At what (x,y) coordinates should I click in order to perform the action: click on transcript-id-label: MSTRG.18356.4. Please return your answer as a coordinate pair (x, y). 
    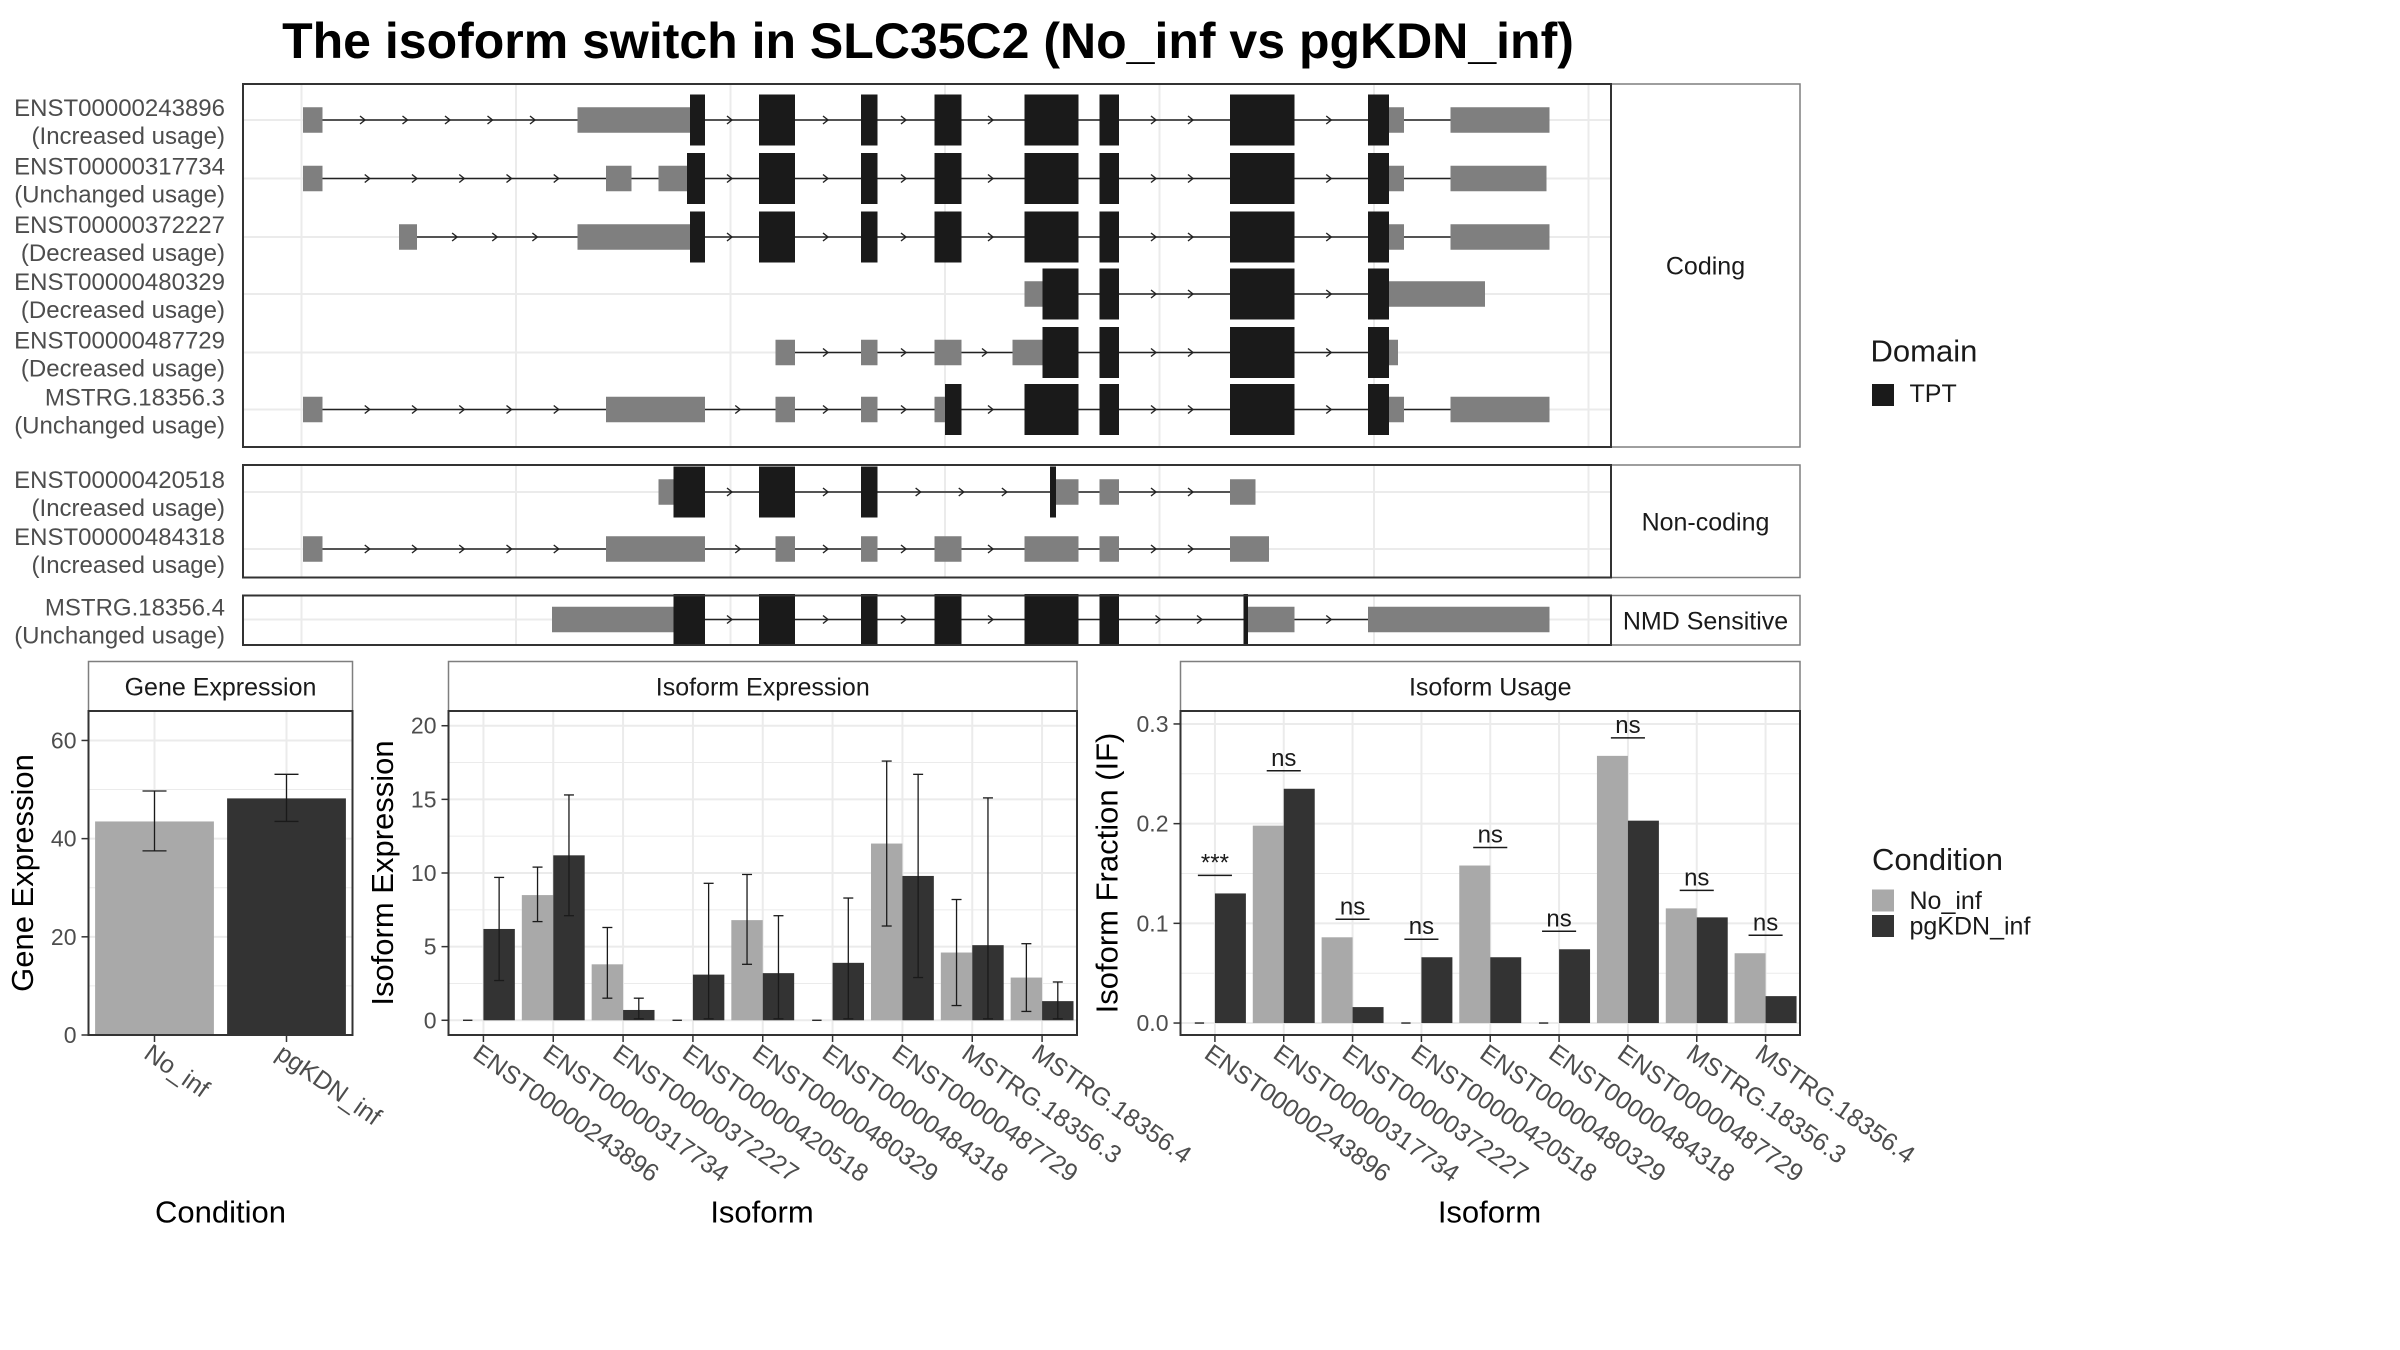
    Looking at the image, I should click on (135, 608).